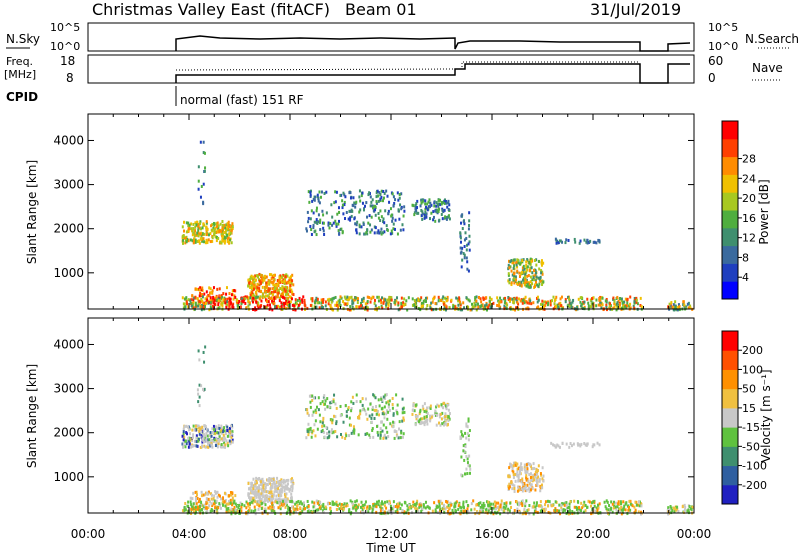  Describe the element at coordinates (635, 9) in the screenshot. I see `date-label: 31/Jul/2019` at that location.